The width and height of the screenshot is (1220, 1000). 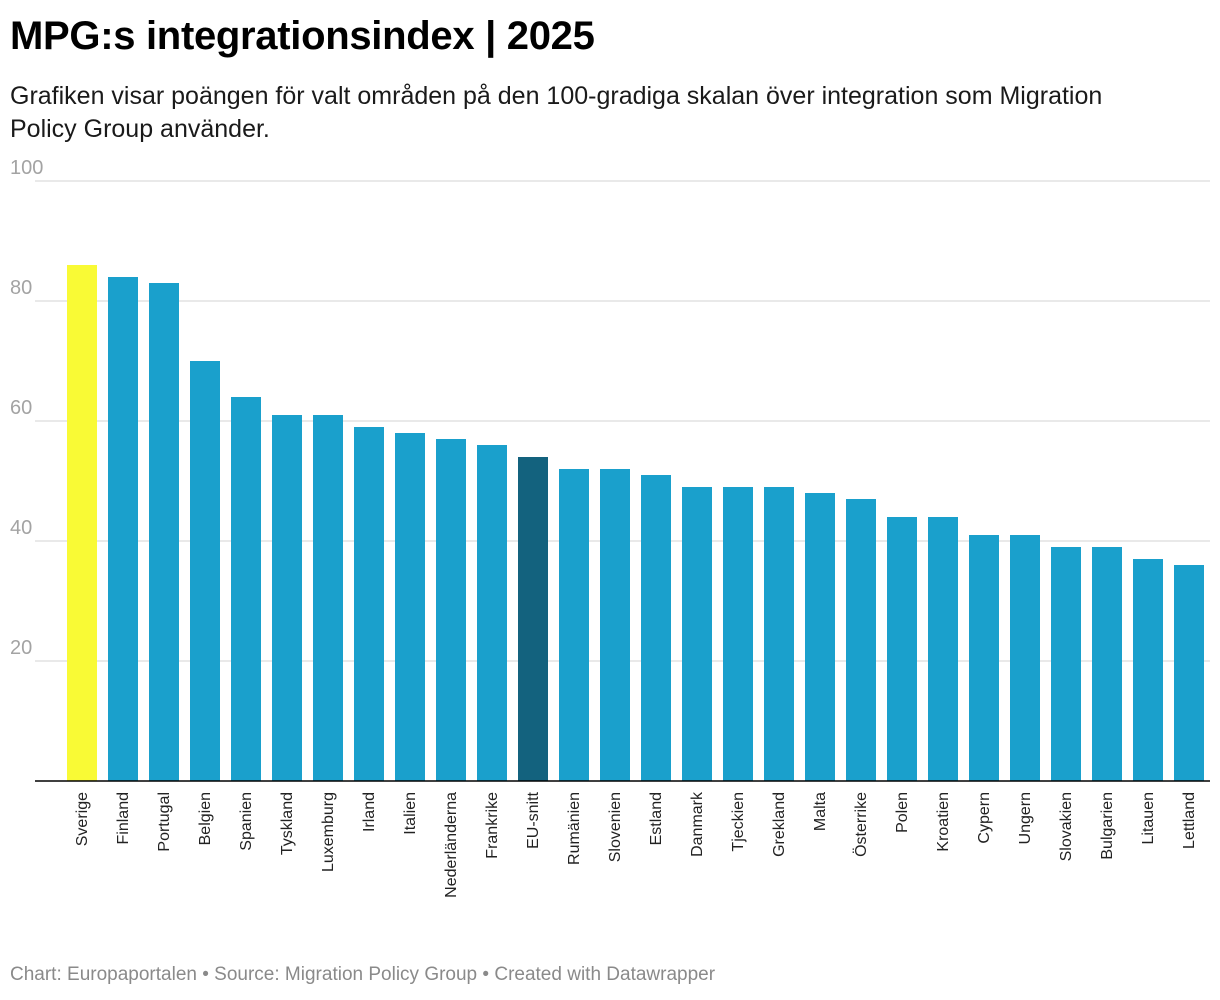 I want to click on x-tick-label: Lettland, so click(x=1189, y=820).